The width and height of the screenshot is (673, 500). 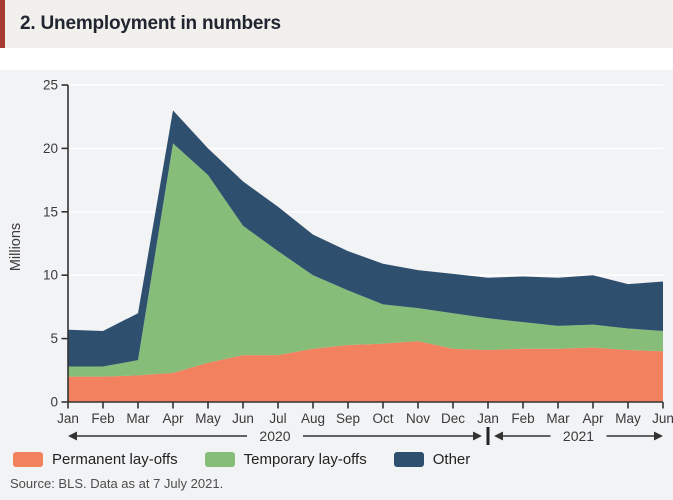 I want to click on svg-text: 0, so click(x=54, y=402).